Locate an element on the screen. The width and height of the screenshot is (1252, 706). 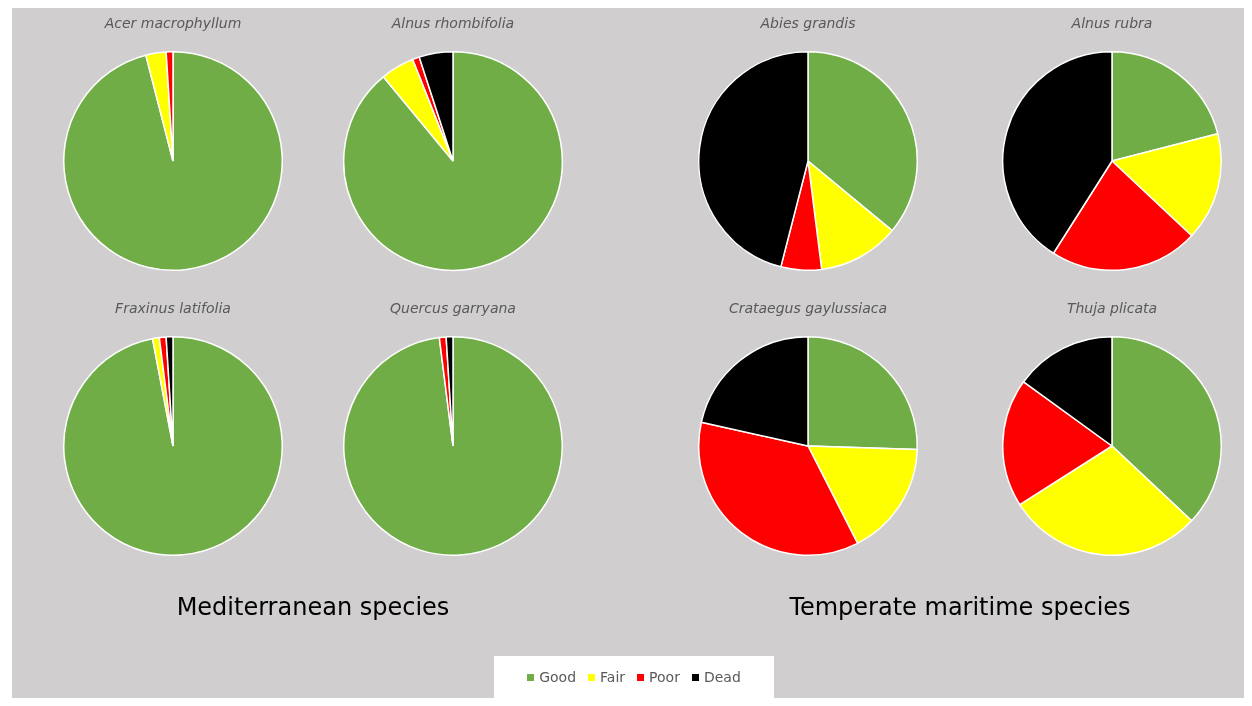
chart-title: Alnus rhombifolia is located at coordinates (453, 24).